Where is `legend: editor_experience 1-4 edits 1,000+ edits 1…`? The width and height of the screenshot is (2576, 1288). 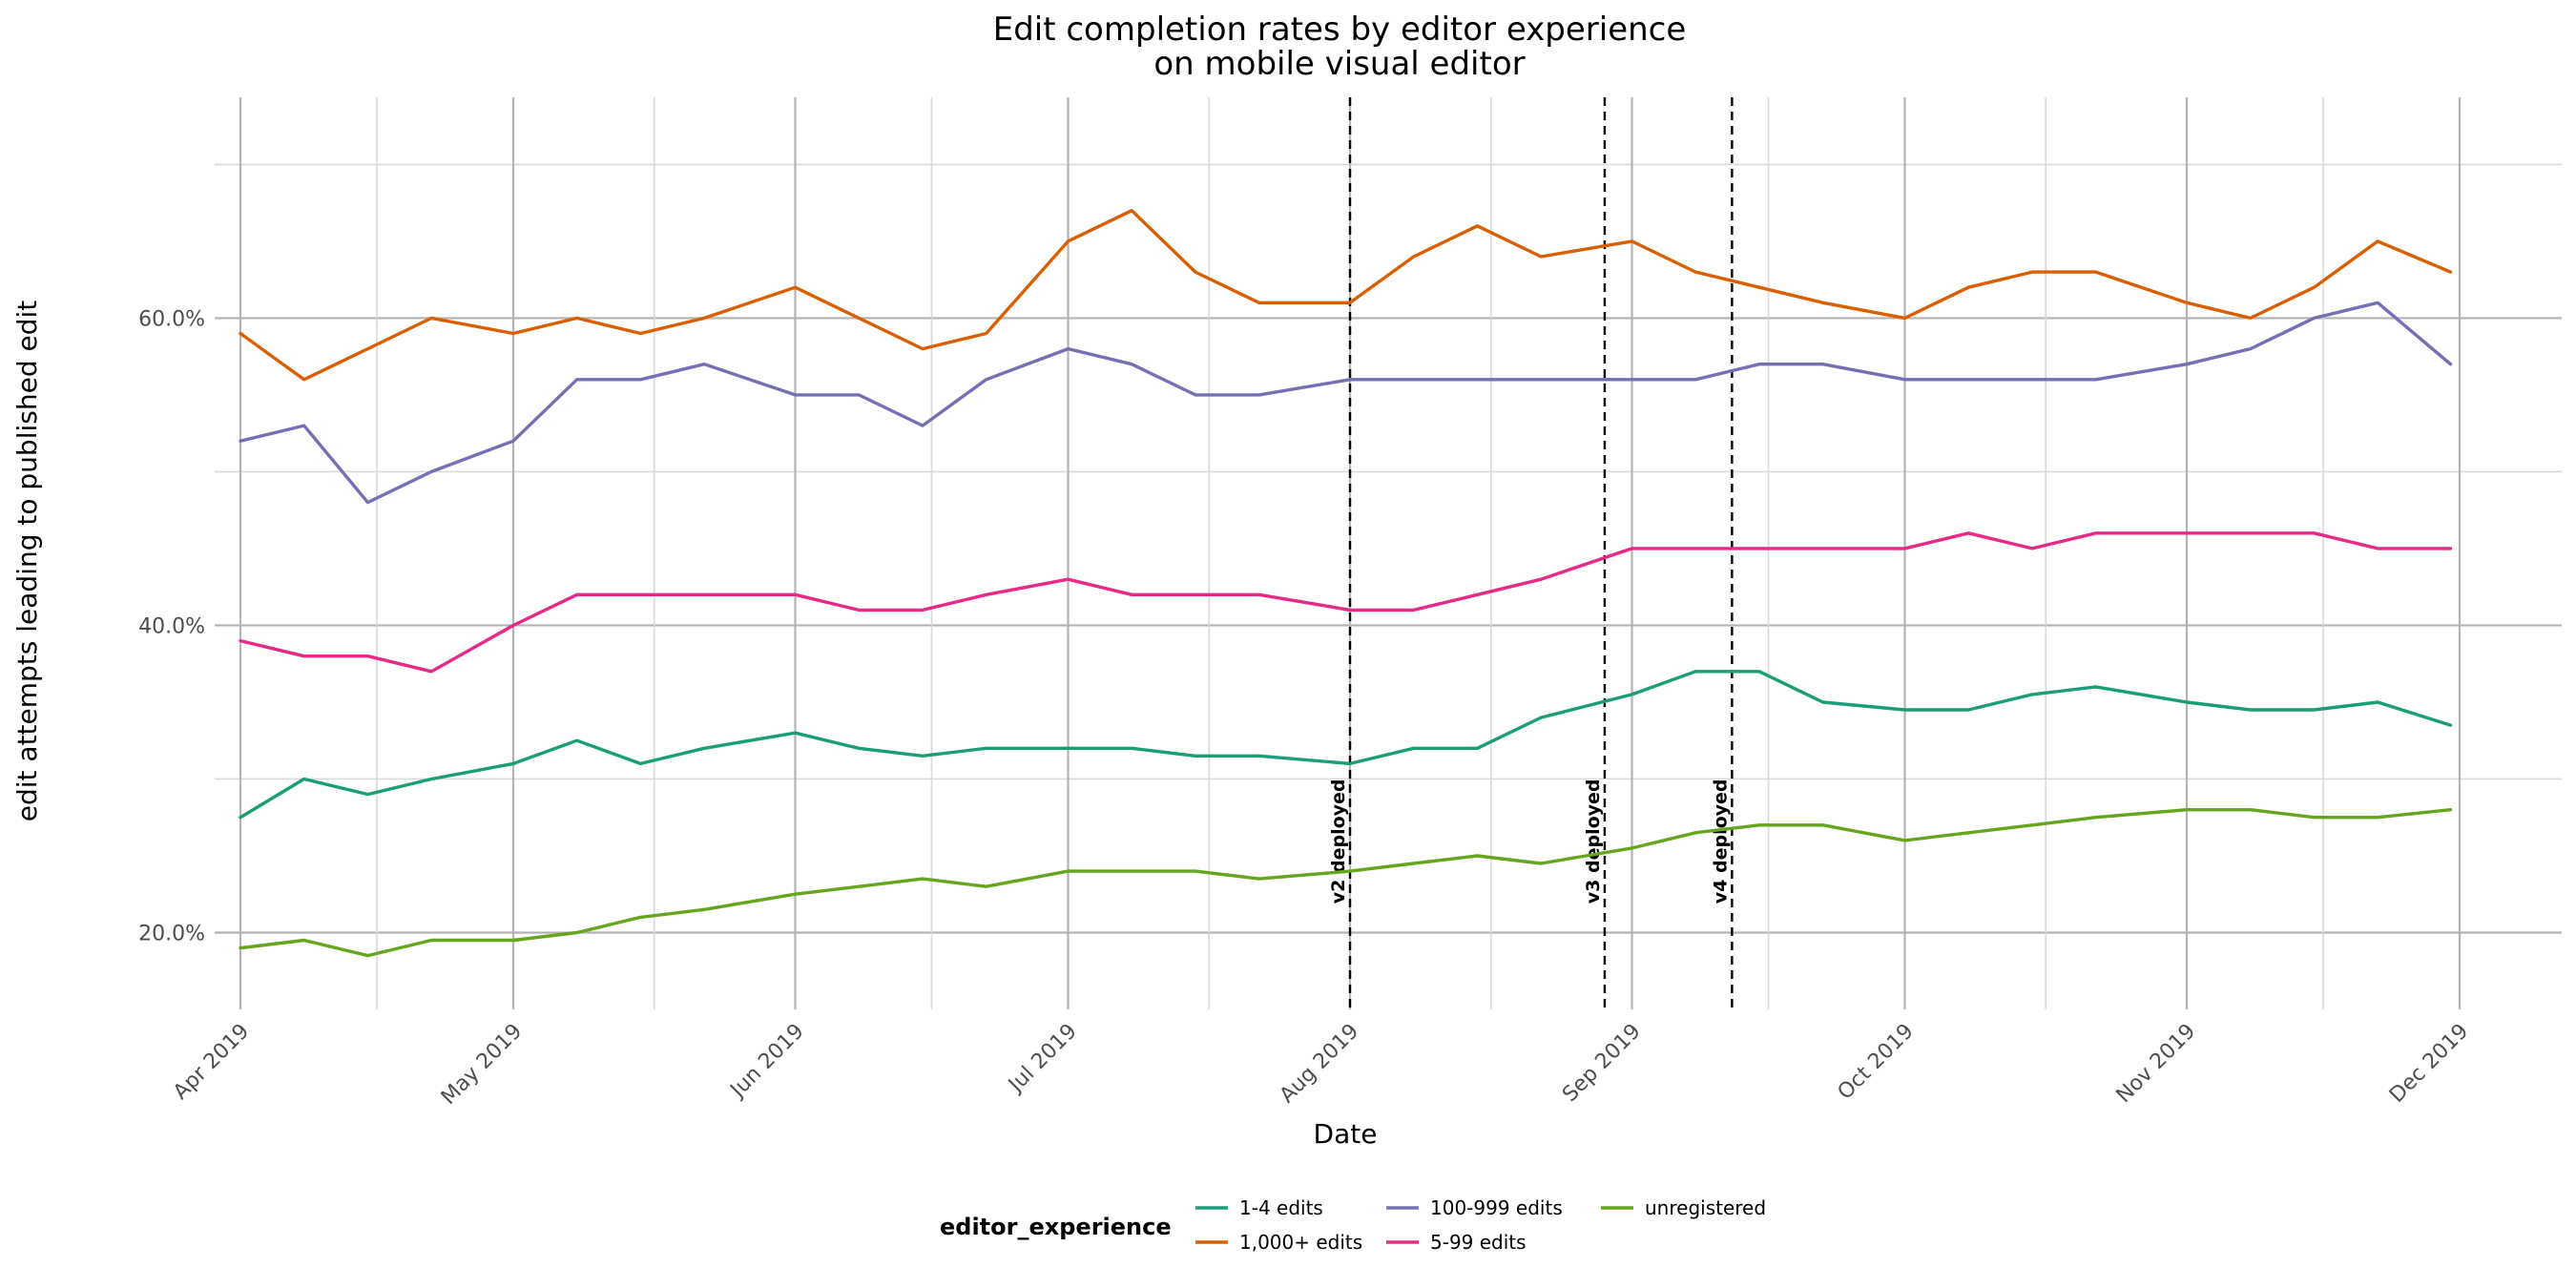
legend: editor_experience 1-4 edits 1,000+ edits 1… is located at coordinates (1353, 1225).